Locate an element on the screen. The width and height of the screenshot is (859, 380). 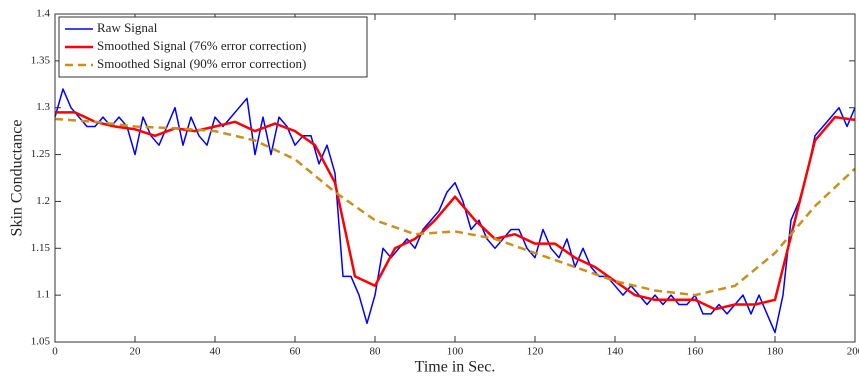
x-axis-title: Time in Sec. is located at coordinates (455, 367).